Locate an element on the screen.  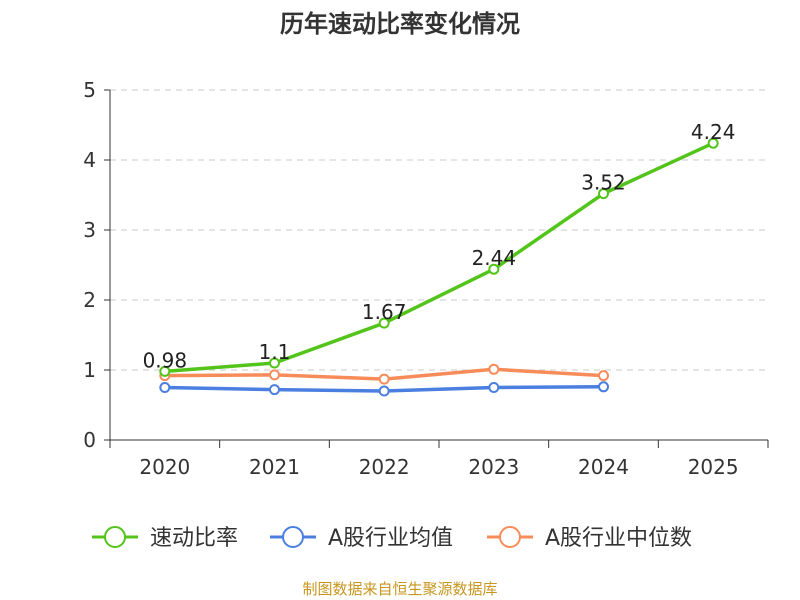
x-tick-label: 2023 is located at coordinates (493, 467).